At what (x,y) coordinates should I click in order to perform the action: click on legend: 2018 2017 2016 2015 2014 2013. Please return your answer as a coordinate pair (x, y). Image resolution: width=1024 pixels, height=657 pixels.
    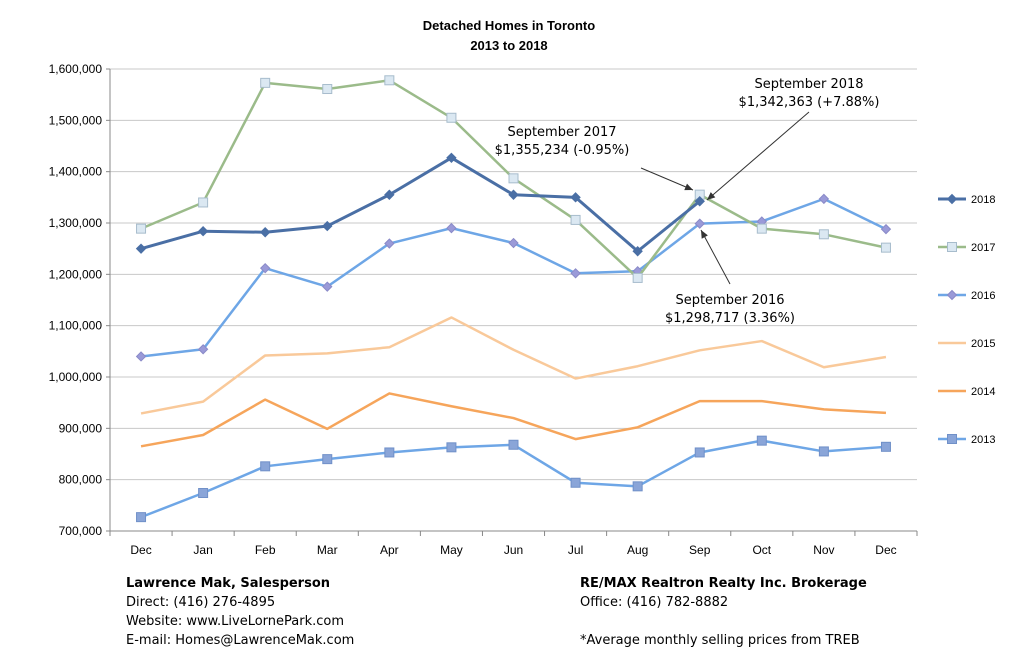
    Looking at the image, I should click on (966, 319).